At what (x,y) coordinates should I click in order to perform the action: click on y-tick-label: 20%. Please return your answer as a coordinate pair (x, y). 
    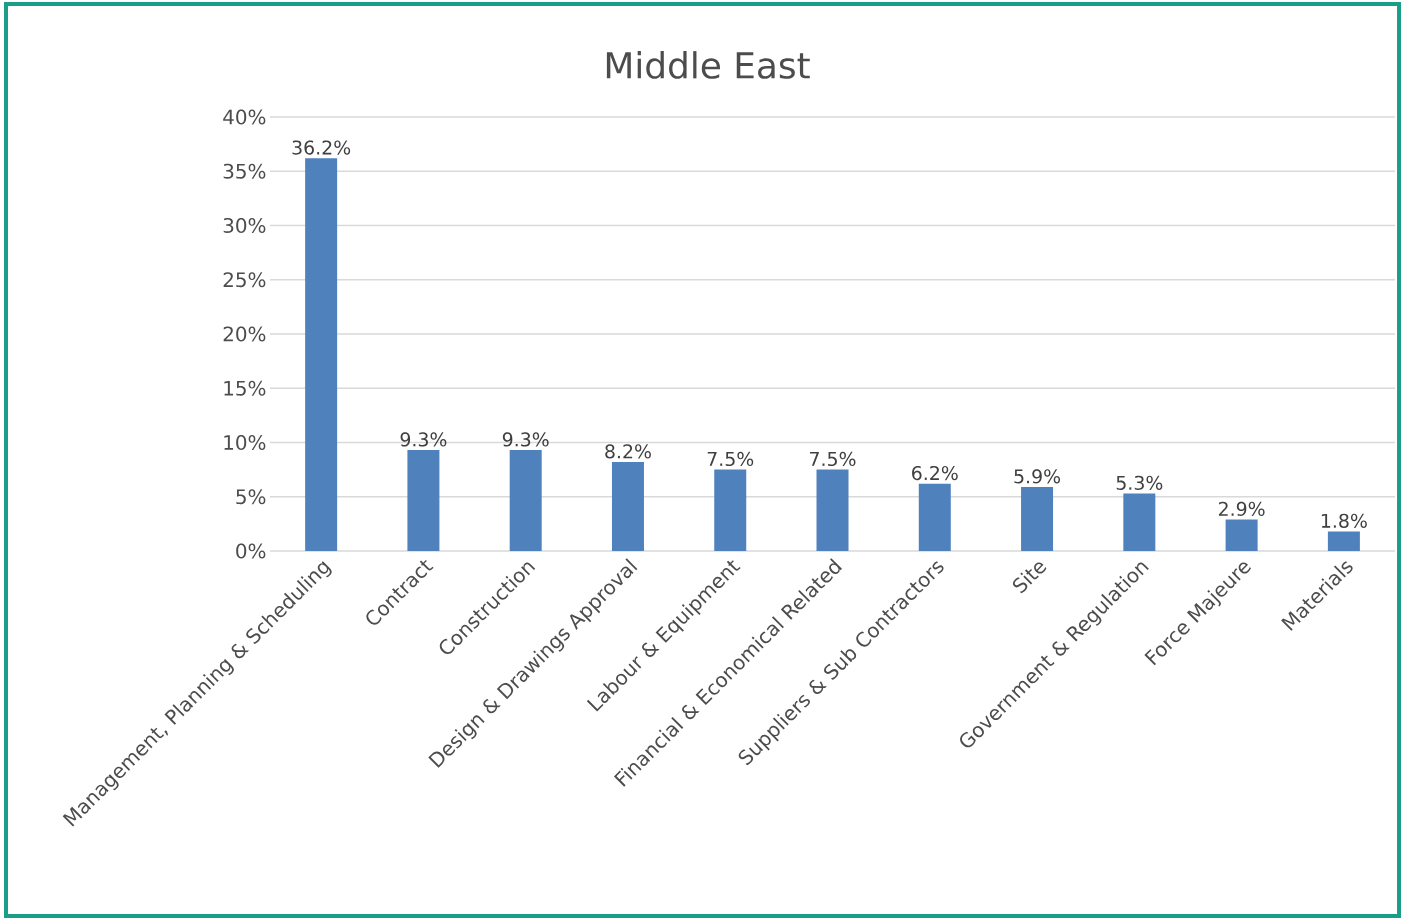
    Looking at the image, I should click on (244, 334).